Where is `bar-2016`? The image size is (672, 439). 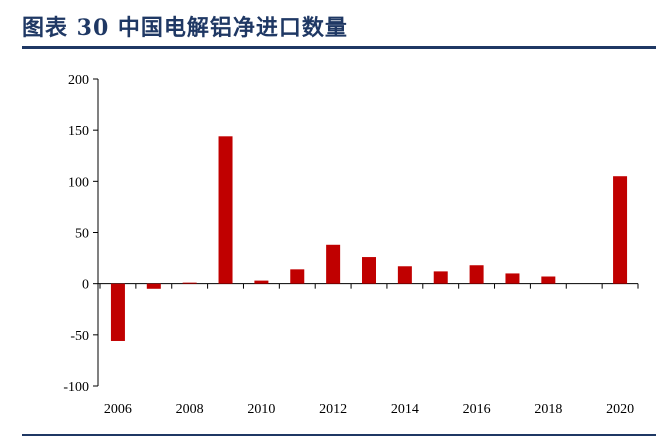
bar-2016 is located at coordinates (476, 274).